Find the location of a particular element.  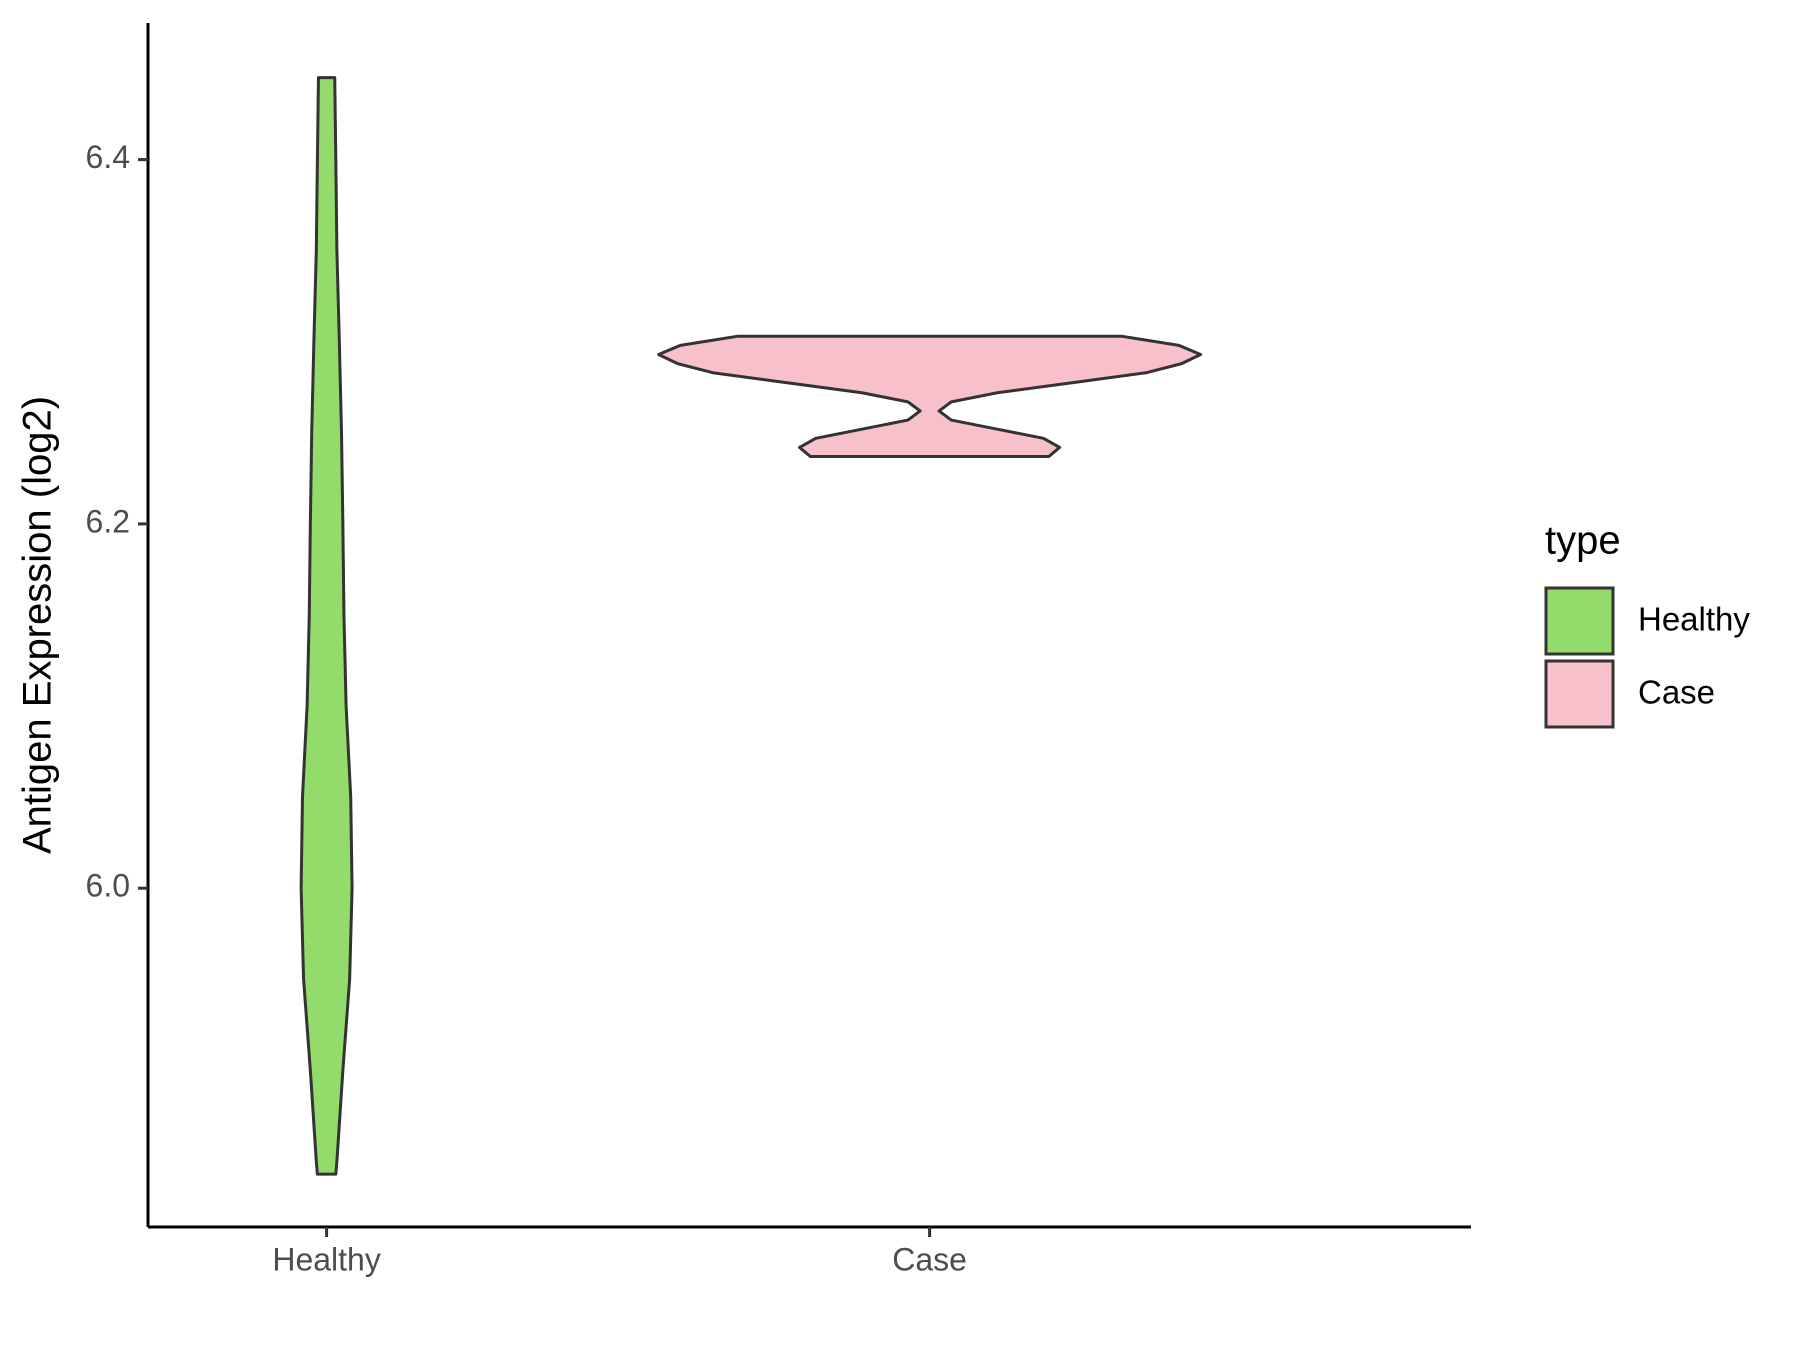

legend-label: Case is located at coordinates (1676, 692).